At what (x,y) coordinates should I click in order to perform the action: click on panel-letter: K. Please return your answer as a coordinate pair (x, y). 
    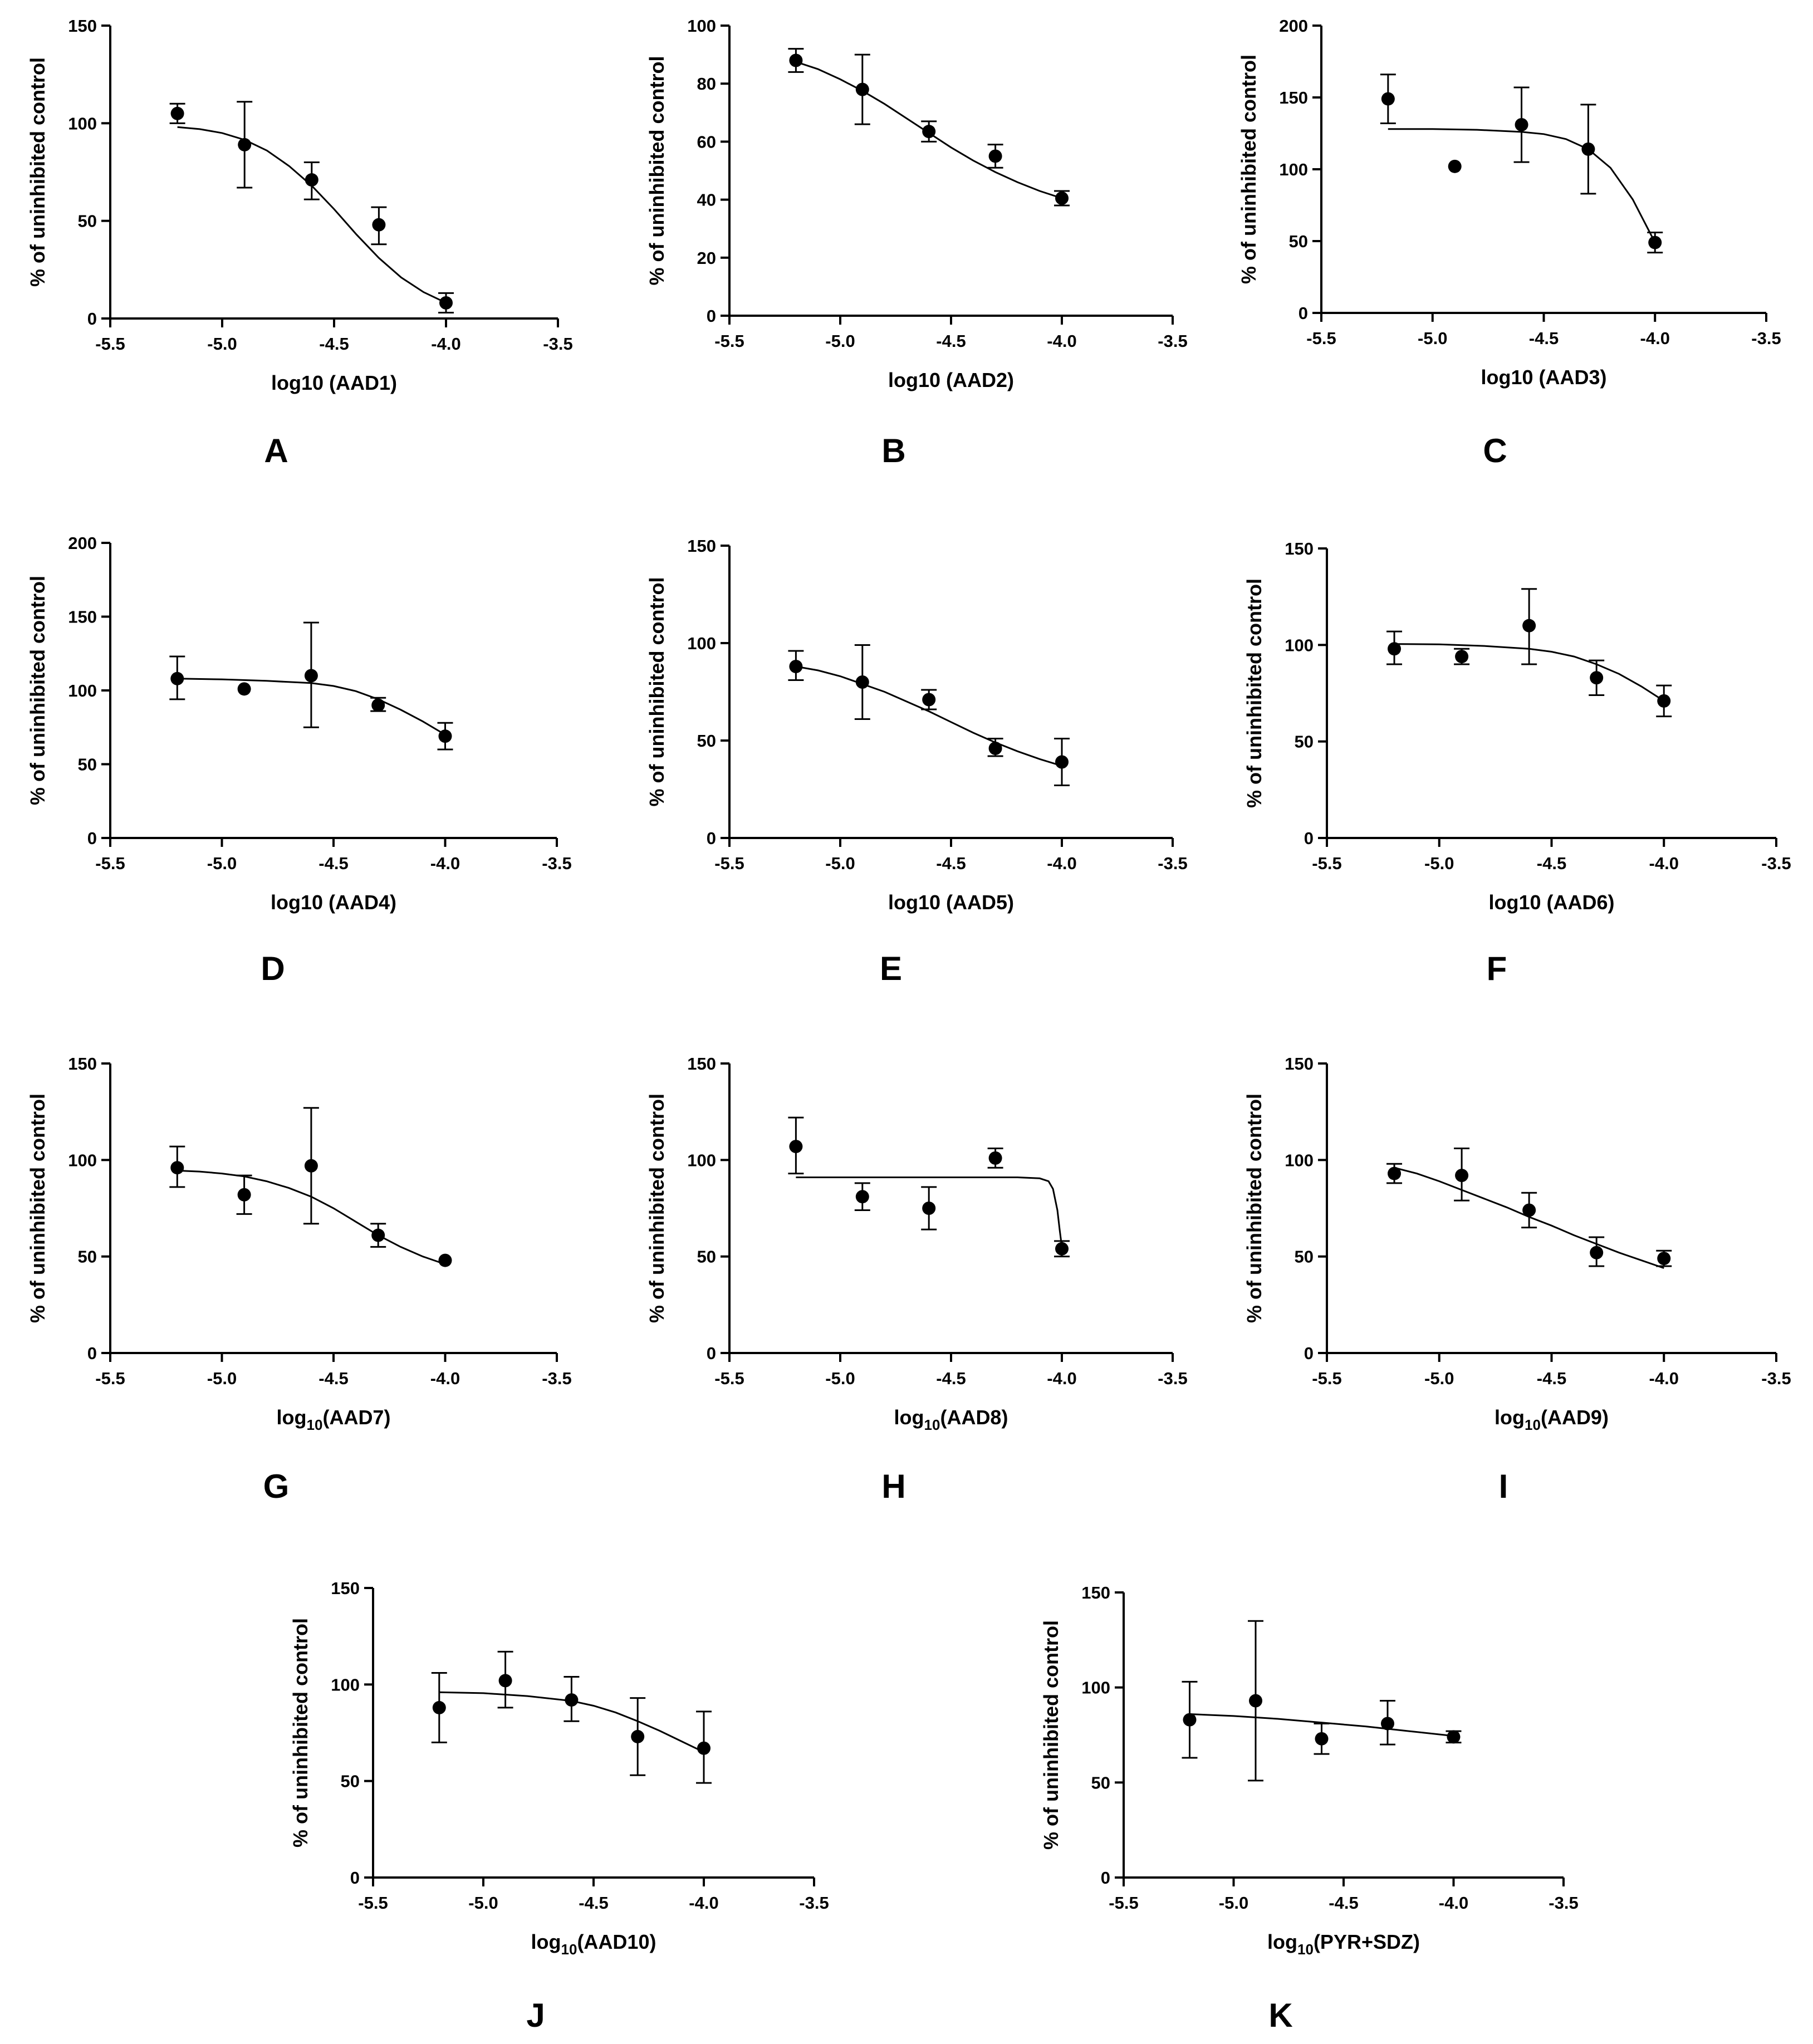
    Looking at the image, I should click on (1280, 2015).